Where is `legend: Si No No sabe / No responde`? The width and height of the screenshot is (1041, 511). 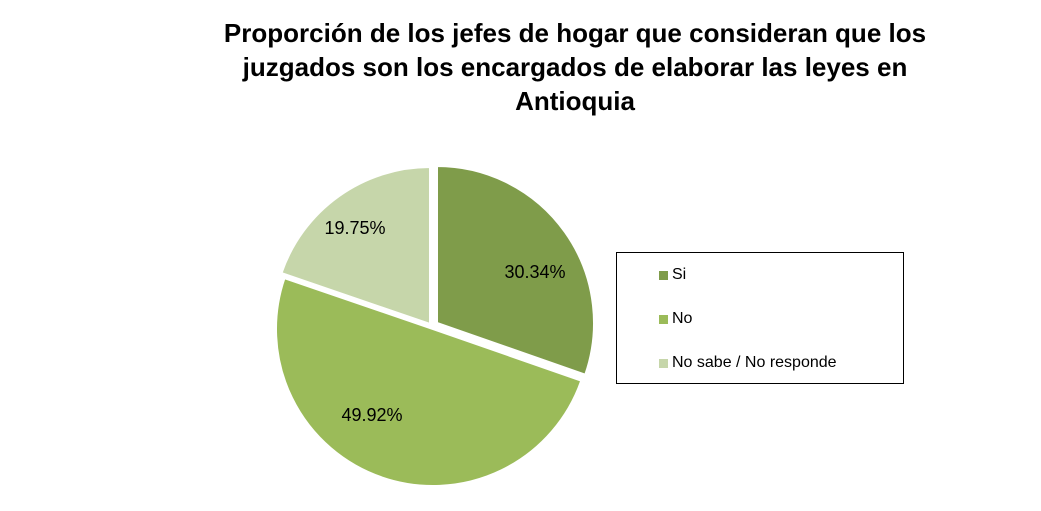
legend: Si No No sabe / No responde is located at coordinates (760, 318).